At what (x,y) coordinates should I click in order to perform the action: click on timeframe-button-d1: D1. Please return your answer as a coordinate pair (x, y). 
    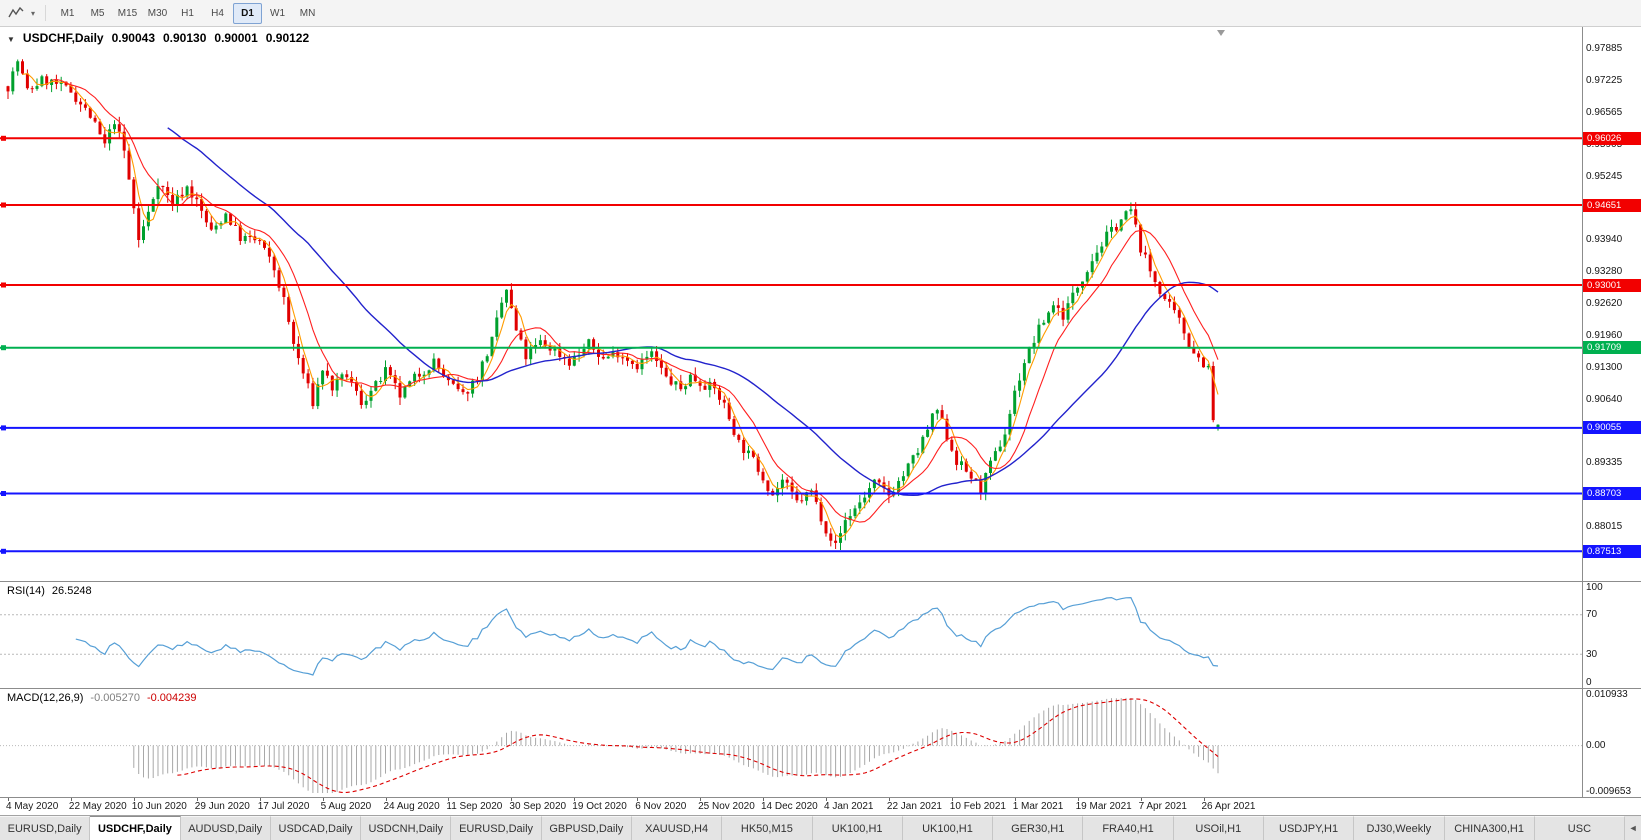
    Looking at the image, I should click on (248, 13).